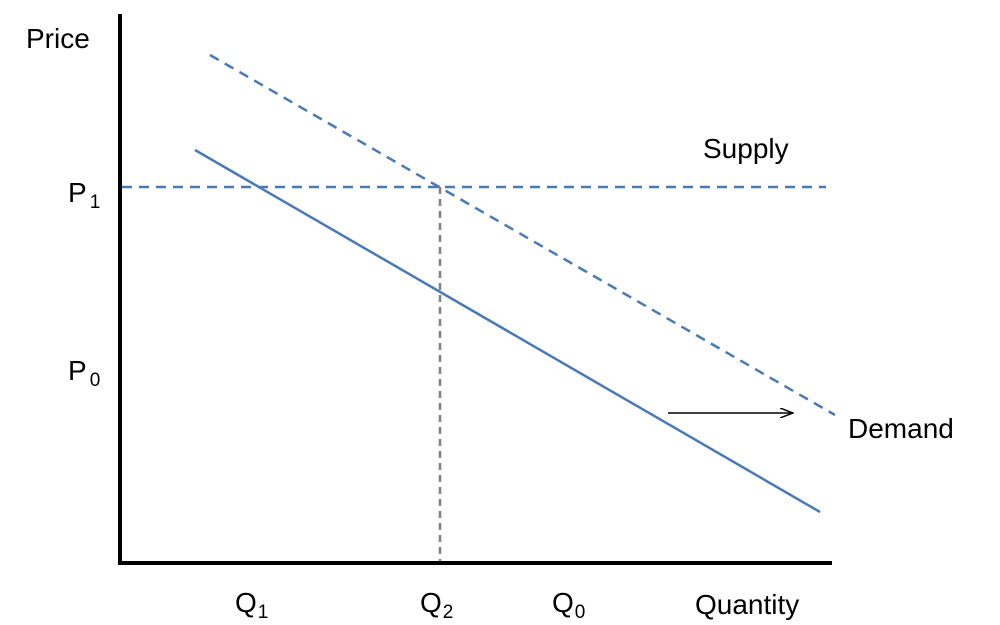 The width and height of the screenshot is (1000, 625). I want to click on quantity-label: Q1, so click(251, 605).